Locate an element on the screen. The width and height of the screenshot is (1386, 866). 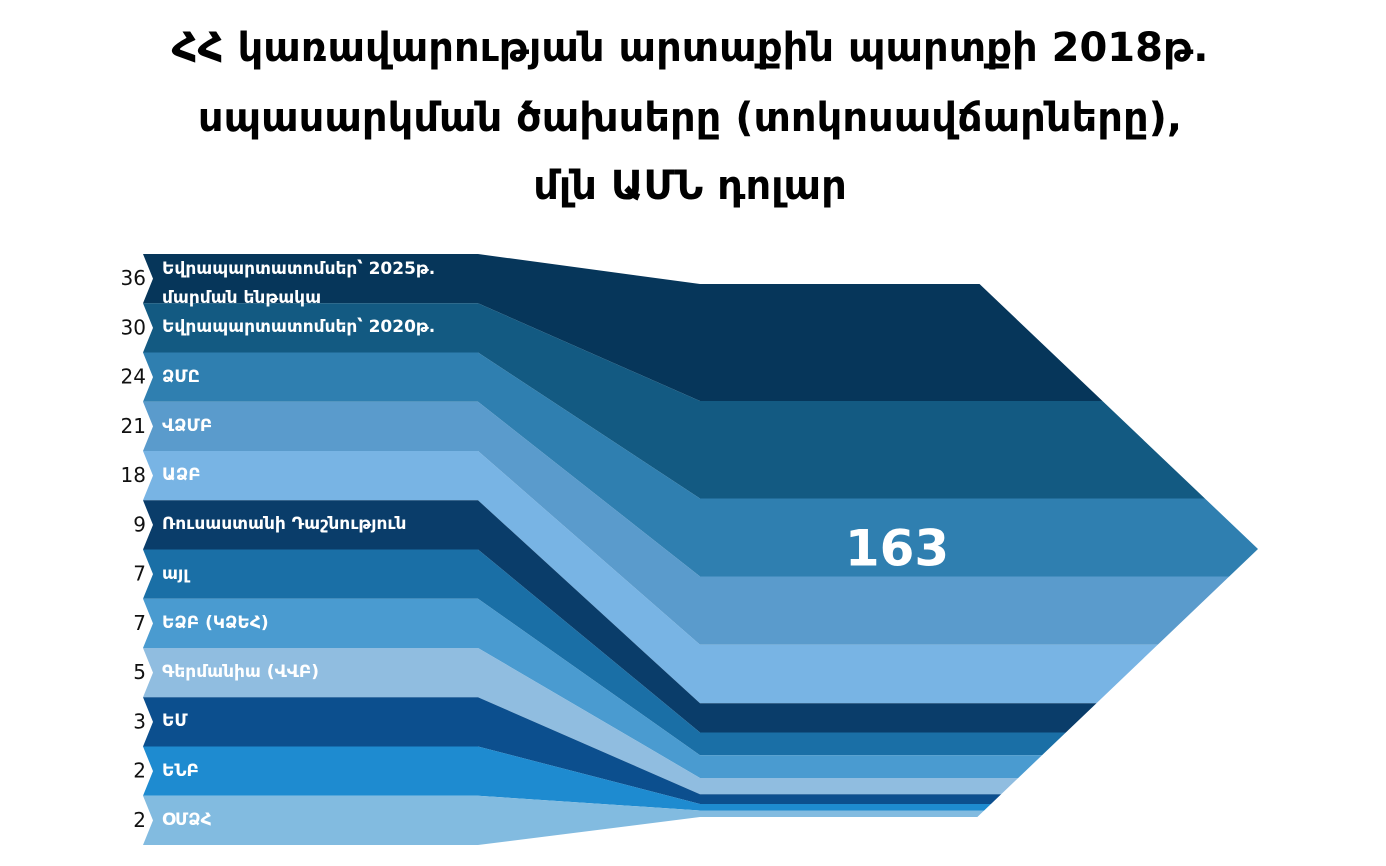
value-label: 36 is located at coordinates (133, 278).